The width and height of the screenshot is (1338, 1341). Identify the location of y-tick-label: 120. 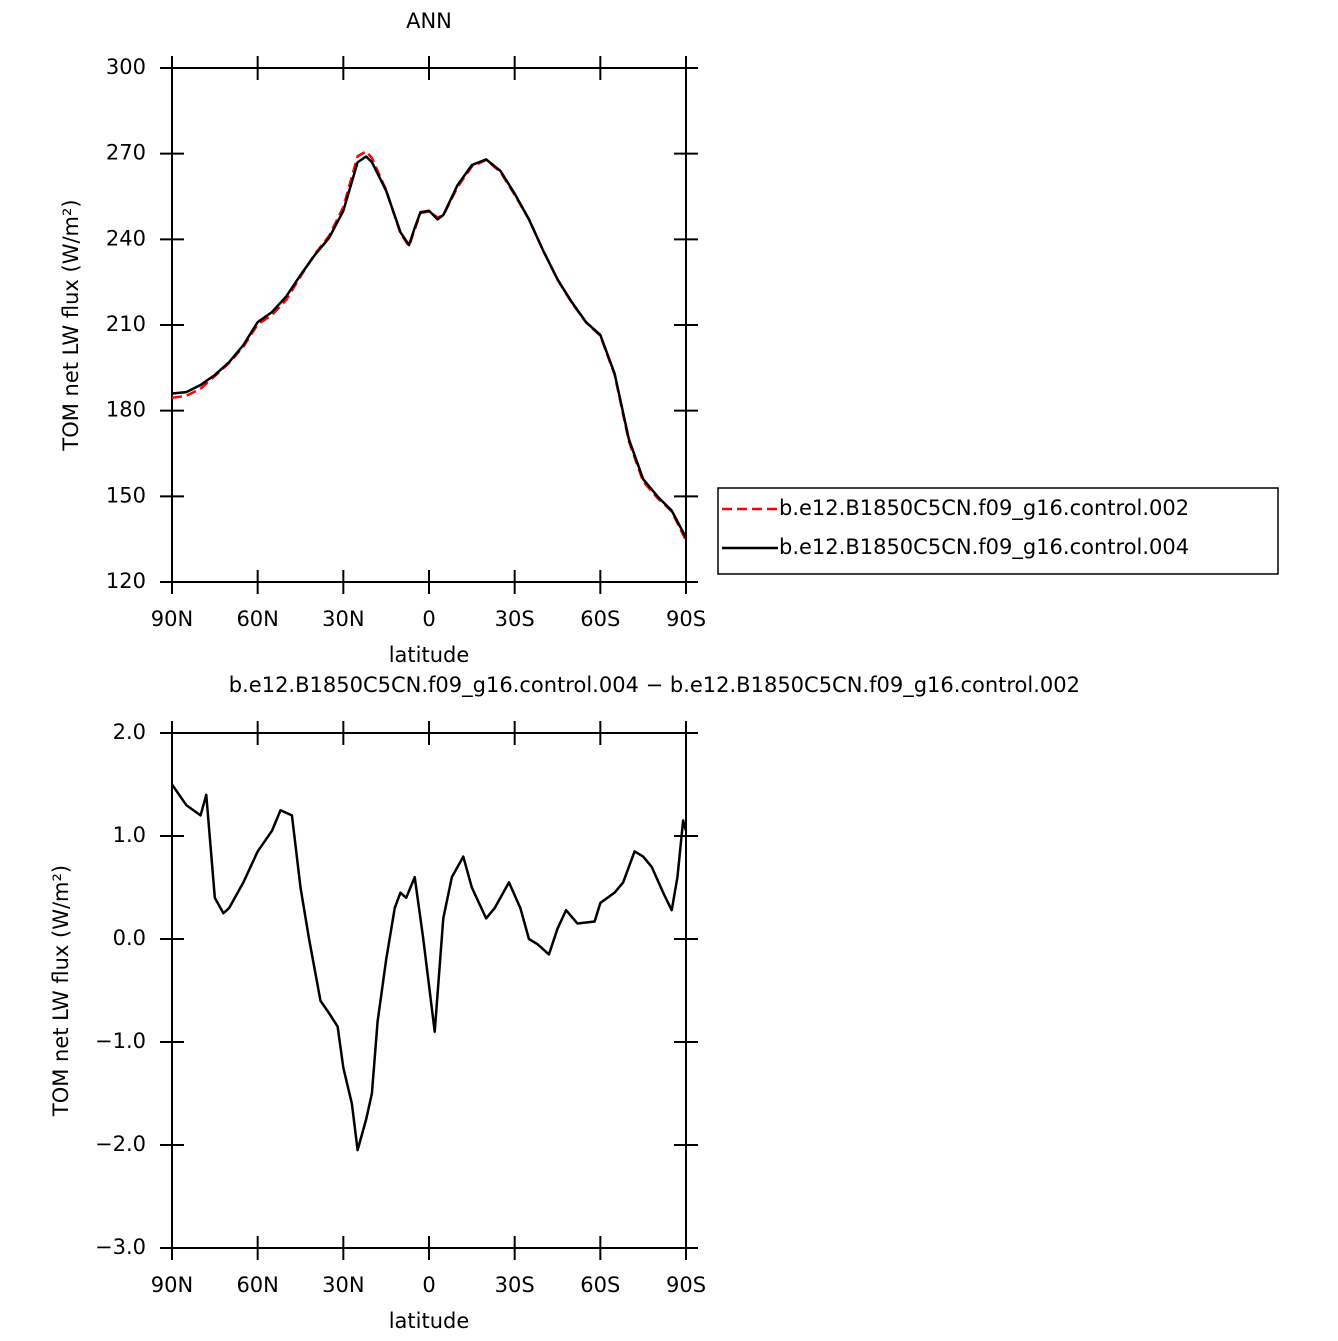
(126, 581).